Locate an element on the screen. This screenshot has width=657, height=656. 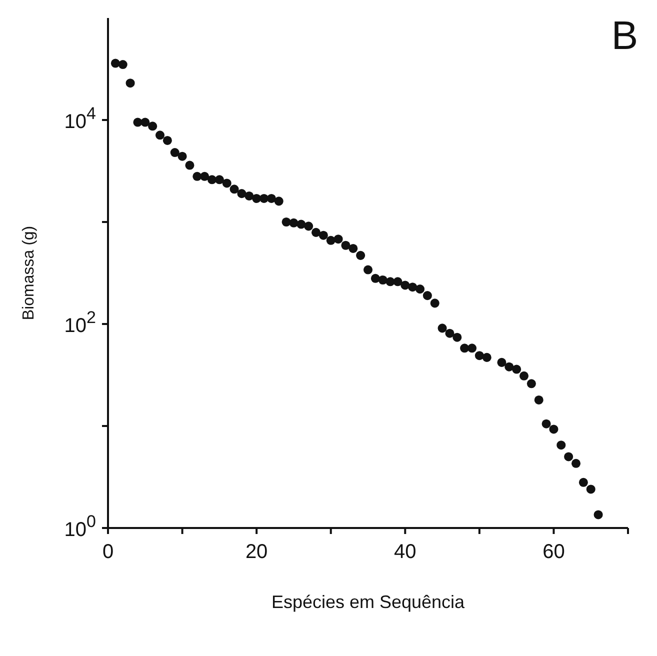
y-tick-label: 10$^{4}$ is located at coordinates (80, 118).